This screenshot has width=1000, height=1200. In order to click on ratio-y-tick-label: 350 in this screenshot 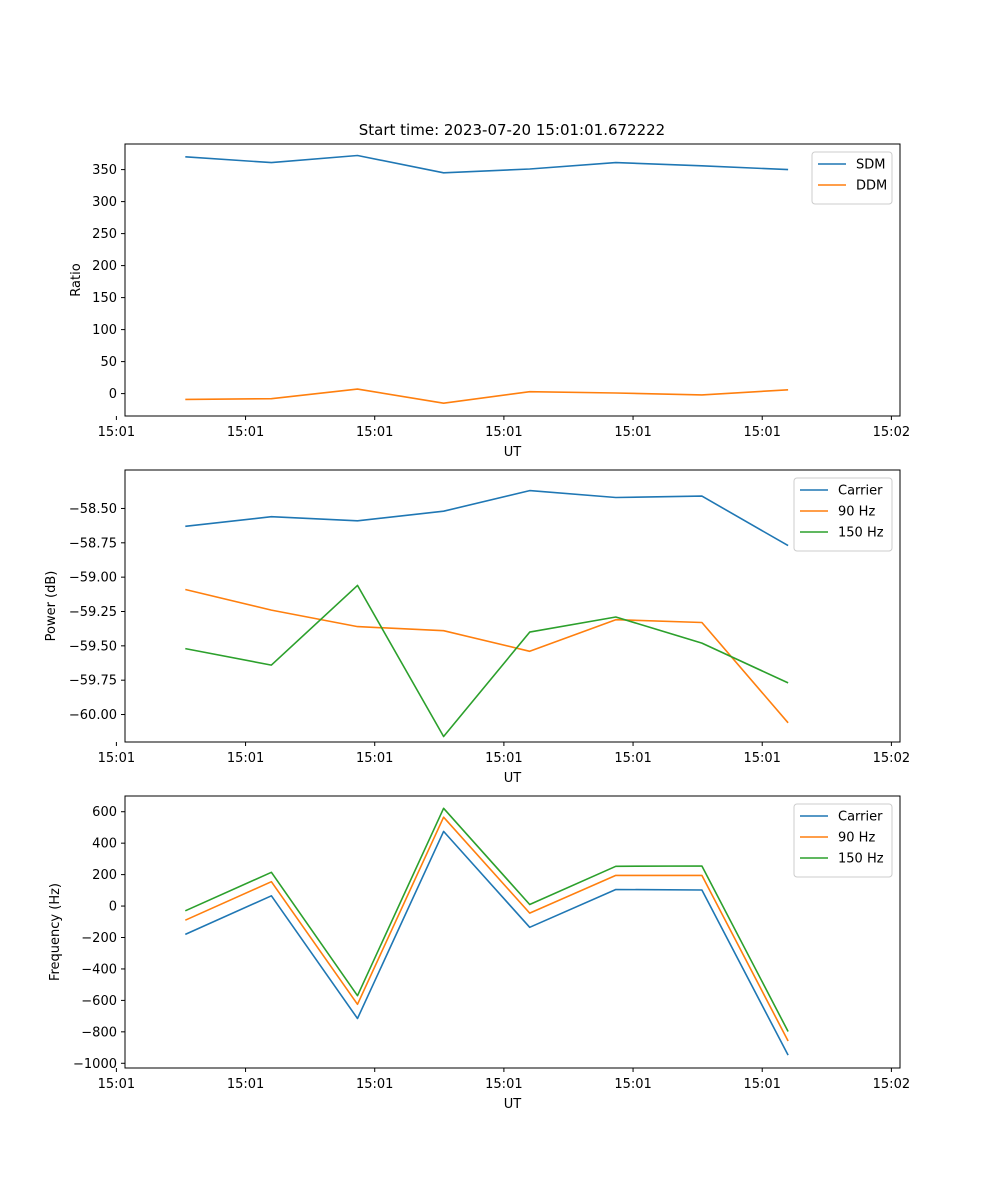, I will do `click(104, 170)`.